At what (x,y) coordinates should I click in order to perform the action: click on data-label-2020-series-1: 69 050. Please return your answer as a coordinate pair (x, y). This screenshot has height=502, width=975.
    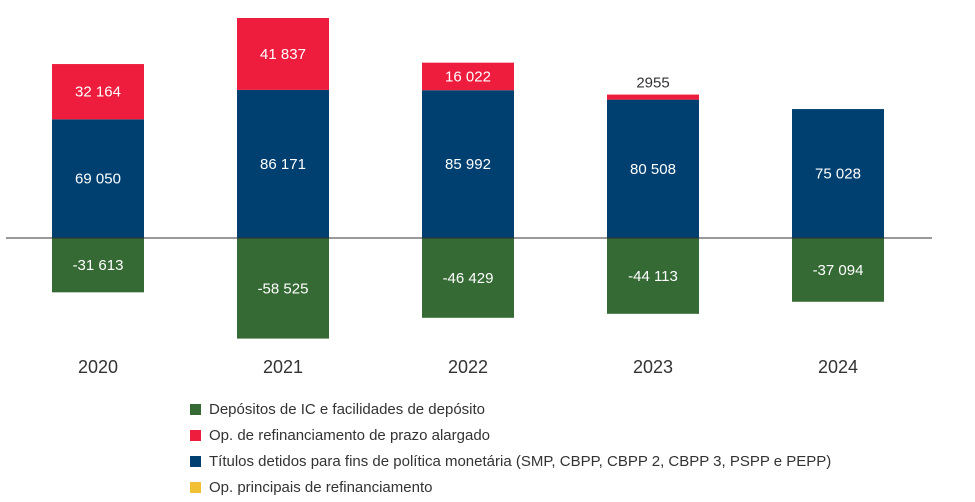
    Looking at the image, I should click on (98, 179).